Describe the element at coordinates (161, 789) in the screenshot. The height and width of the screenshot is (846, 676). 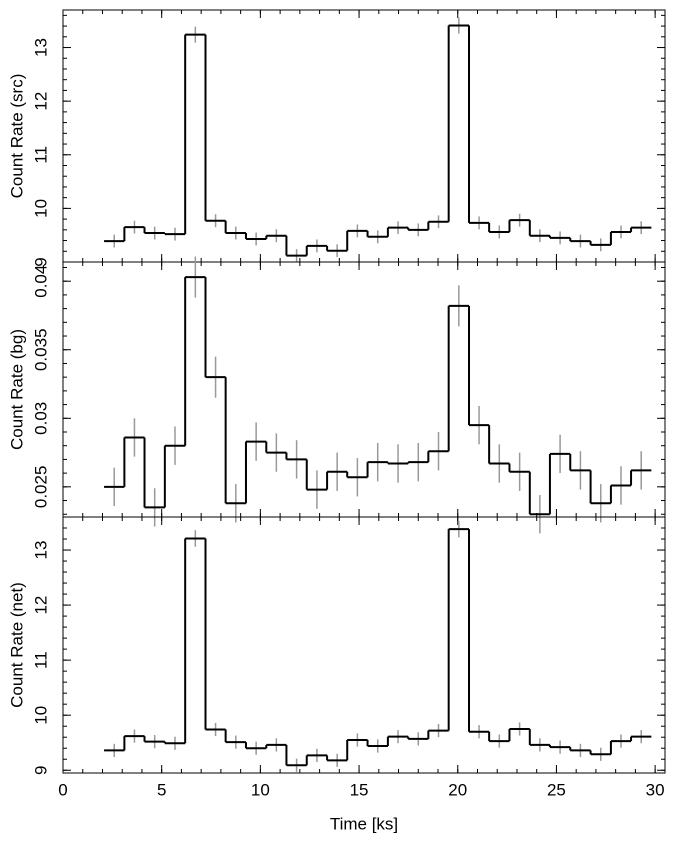
I see `x-tick-label: 5` at that location.